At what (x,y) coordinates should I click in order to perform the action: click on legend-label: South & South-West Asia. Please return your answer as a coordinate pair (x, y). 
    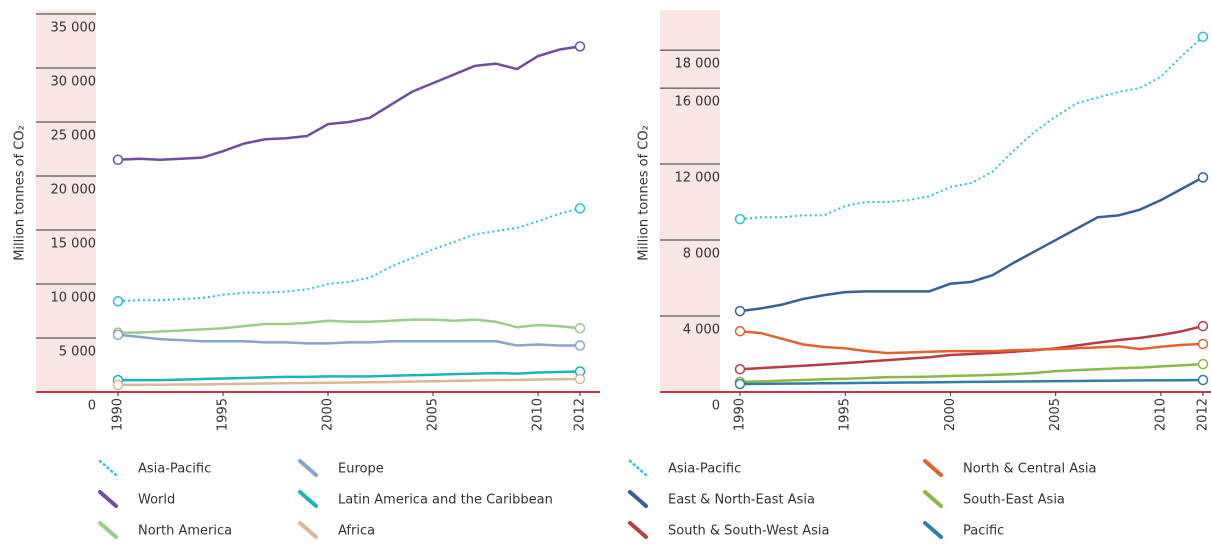
    Looking at the image, I should click on (748, 531).